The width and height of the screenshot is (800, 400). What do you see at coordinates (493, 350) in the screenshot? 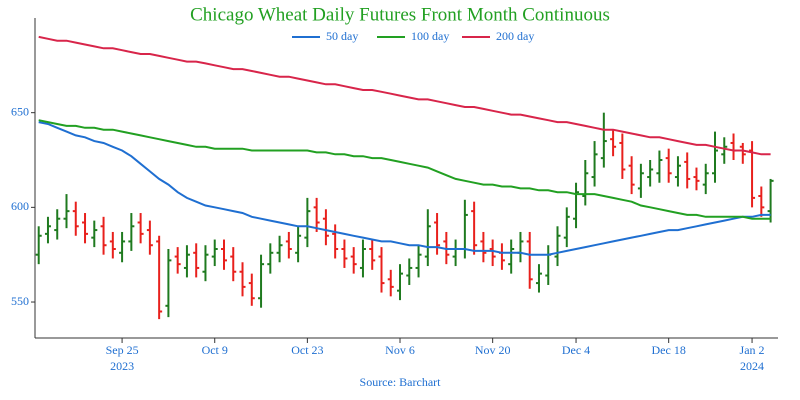
I see `x-tick-label: Nov 20` at bounding box center [493, 350].